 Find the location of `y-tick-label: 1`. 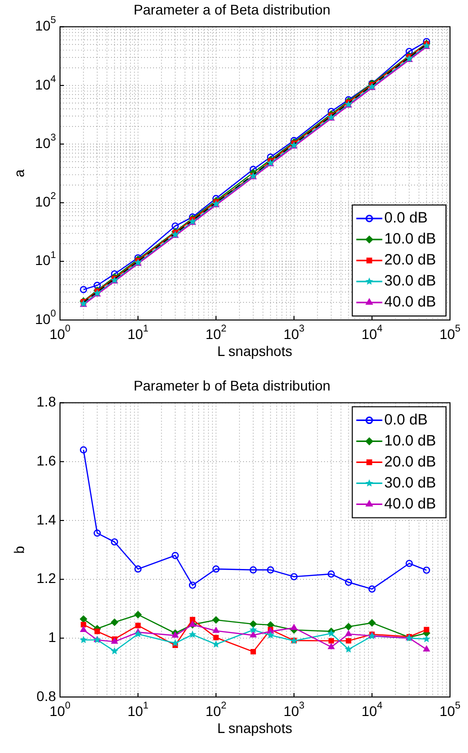

y-tick-label: 1 is located at coordinates (52, 637).